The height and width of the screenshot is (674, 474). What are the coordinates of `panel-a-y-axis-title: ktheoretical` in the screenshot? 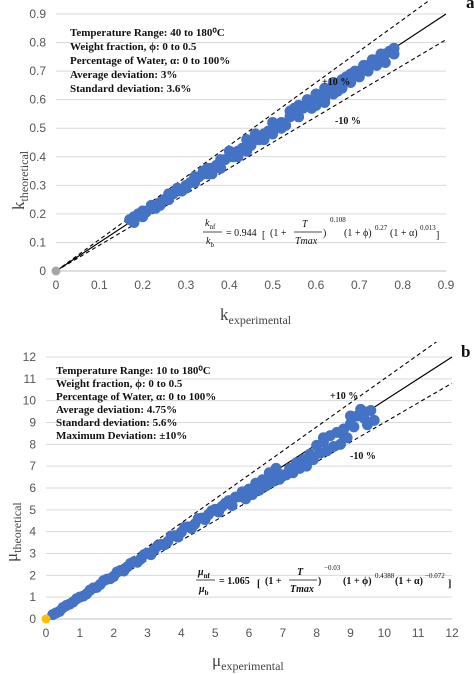 It's located at (20, 180).